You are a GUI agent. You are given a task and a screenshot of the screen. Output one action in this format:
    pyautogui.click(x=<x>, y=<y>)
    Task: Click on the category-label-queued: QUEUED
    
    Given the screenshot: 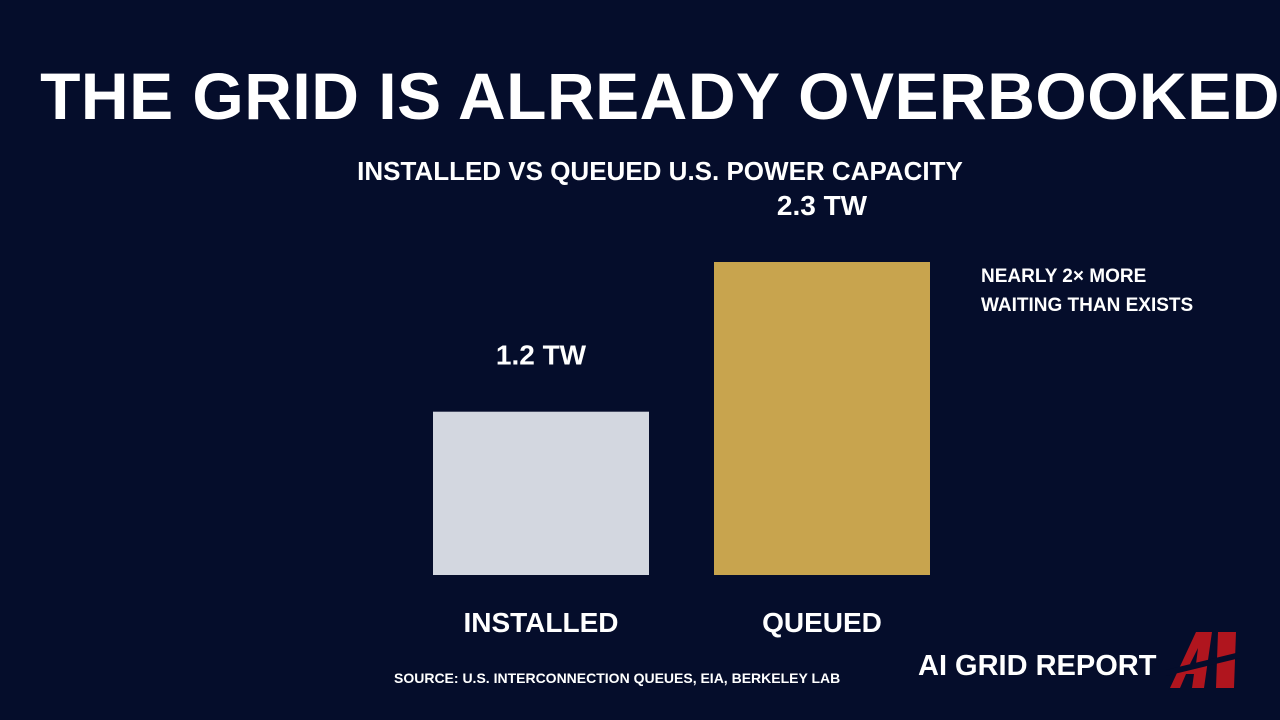 What is the action you would take?
    pyautogui.click(x=822, y=622)
    